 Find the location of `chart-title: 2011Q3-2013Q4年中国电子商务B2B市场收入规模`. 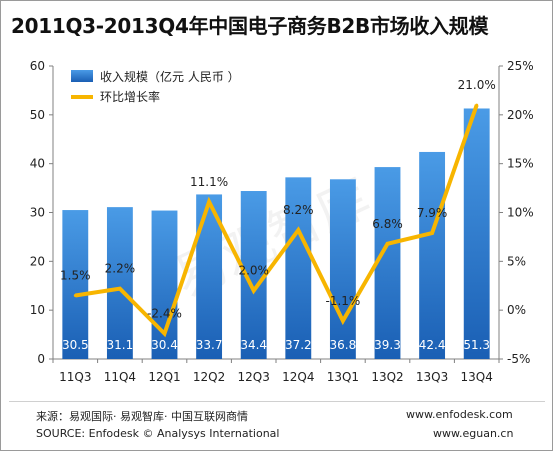

chart-title: 2011Q3-2013Q4年中国电子商务B2B市场收入规模 is located at coordinates (250, 26).